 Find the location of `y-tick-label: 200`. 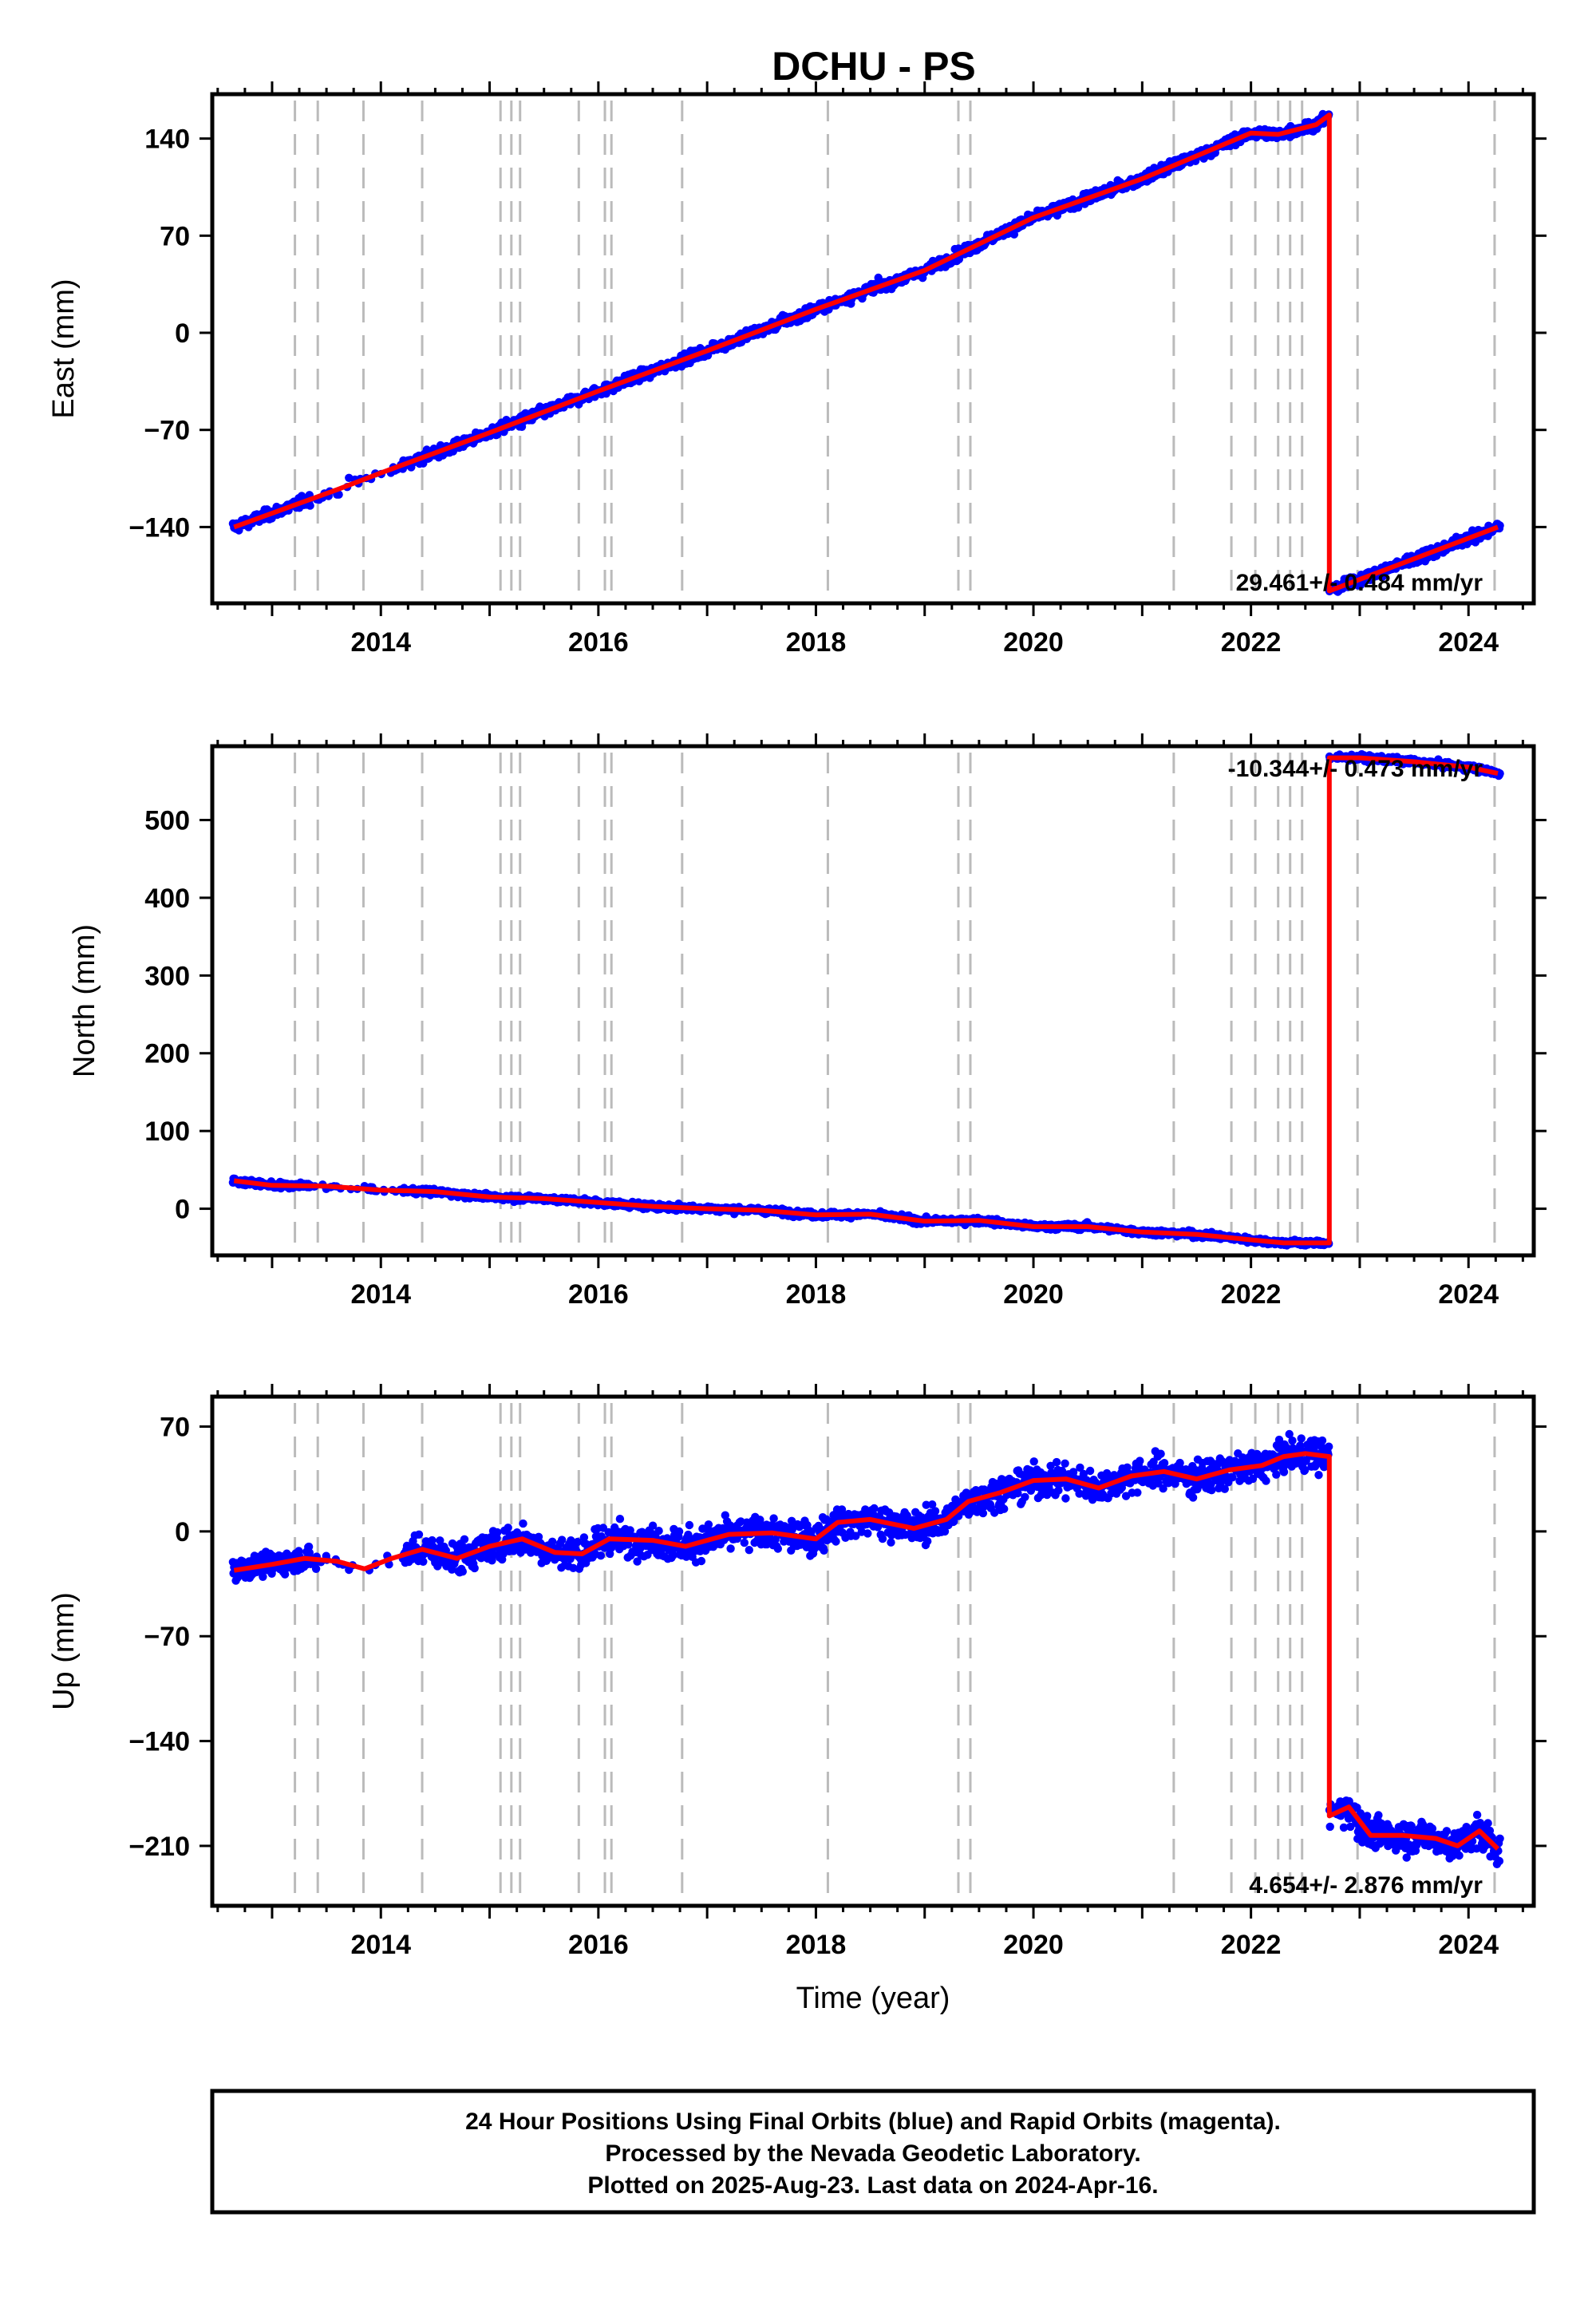

y-tick-label: 200 is located at coordinates (167, 1054).